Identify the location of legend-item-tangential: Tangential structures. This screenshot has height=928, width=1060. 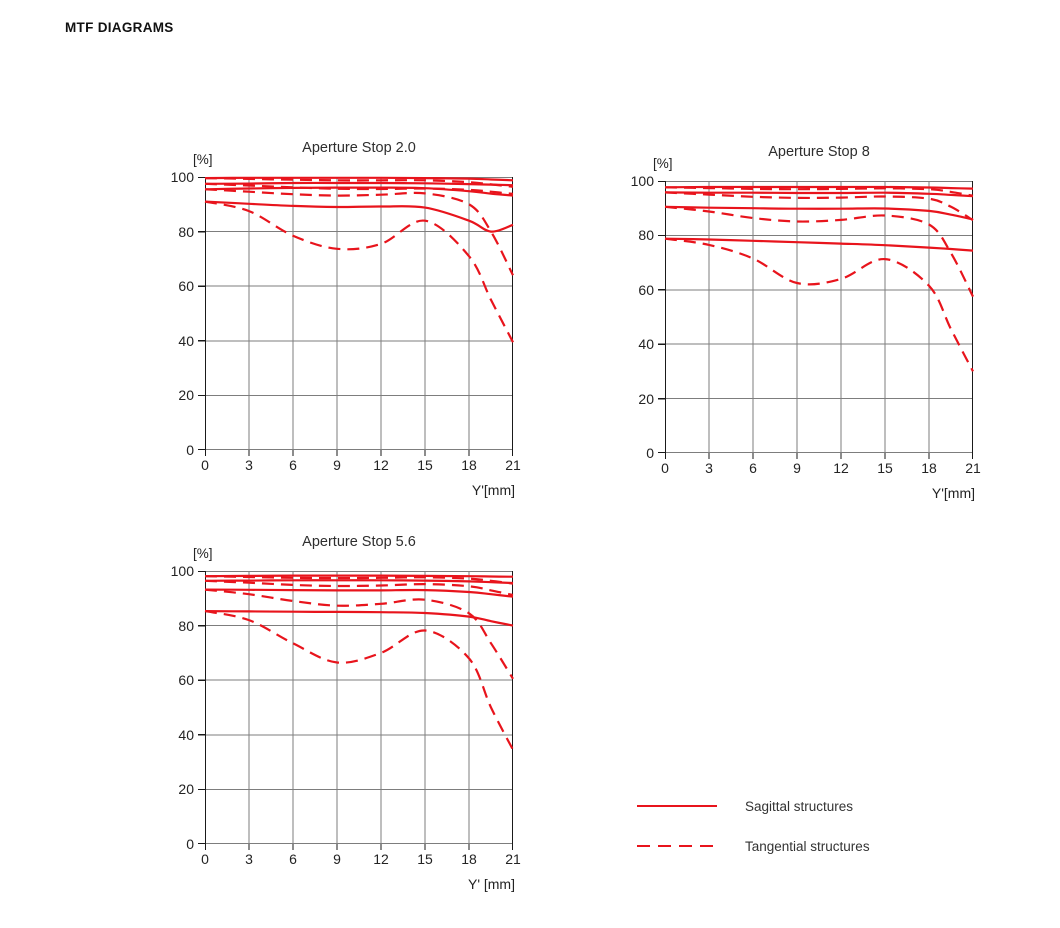
(753, 846).